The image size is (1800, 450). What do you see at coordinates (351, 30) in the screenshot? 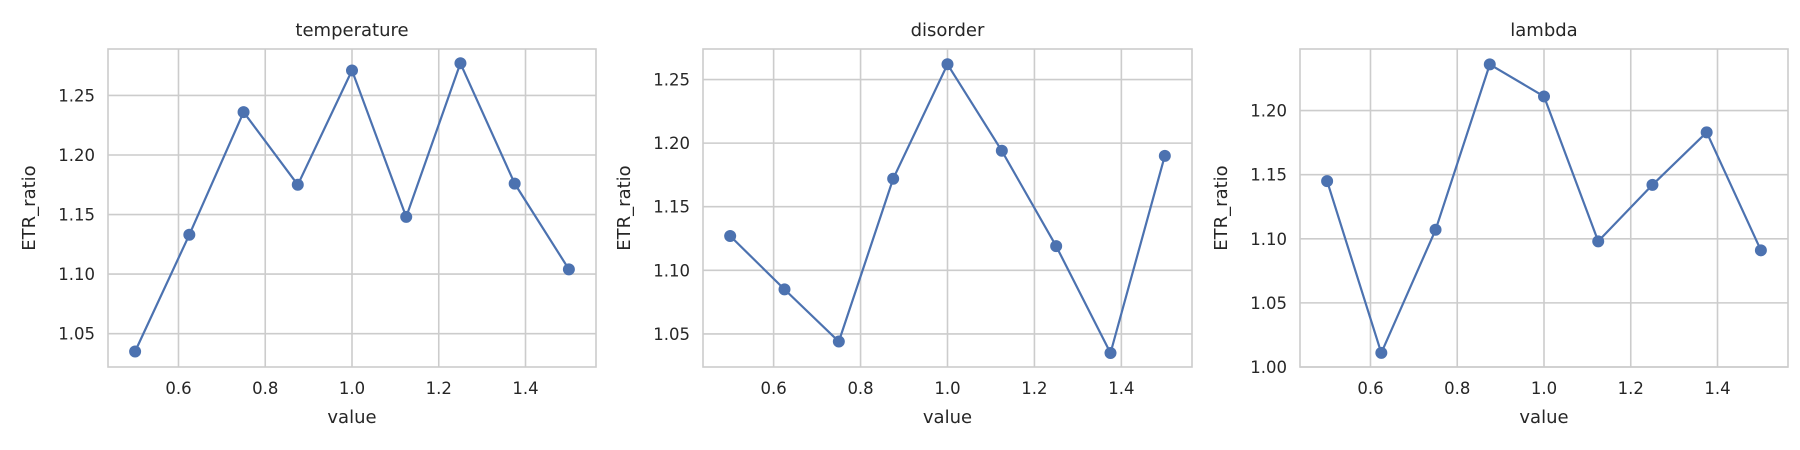
I see `chart-title: temperature` at bounding box center [351, 30].